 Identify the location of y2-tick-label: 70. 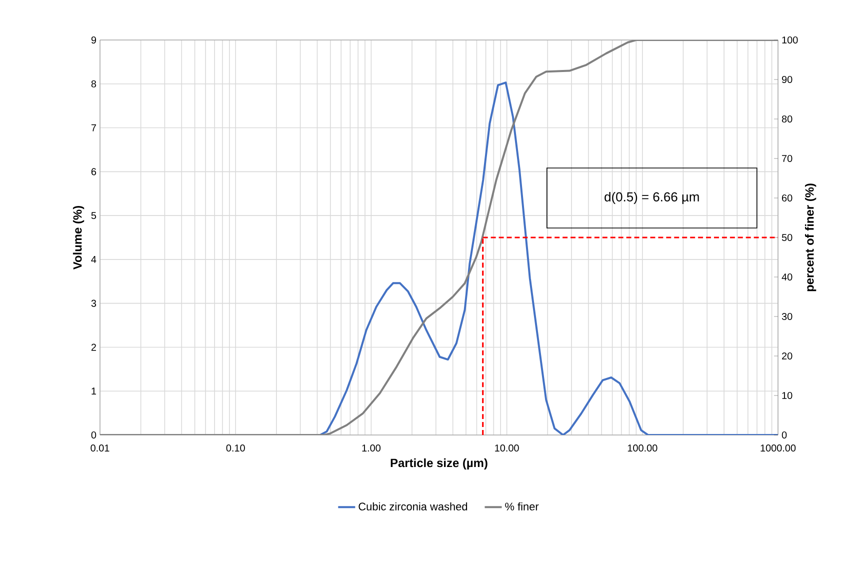
(787, 158).